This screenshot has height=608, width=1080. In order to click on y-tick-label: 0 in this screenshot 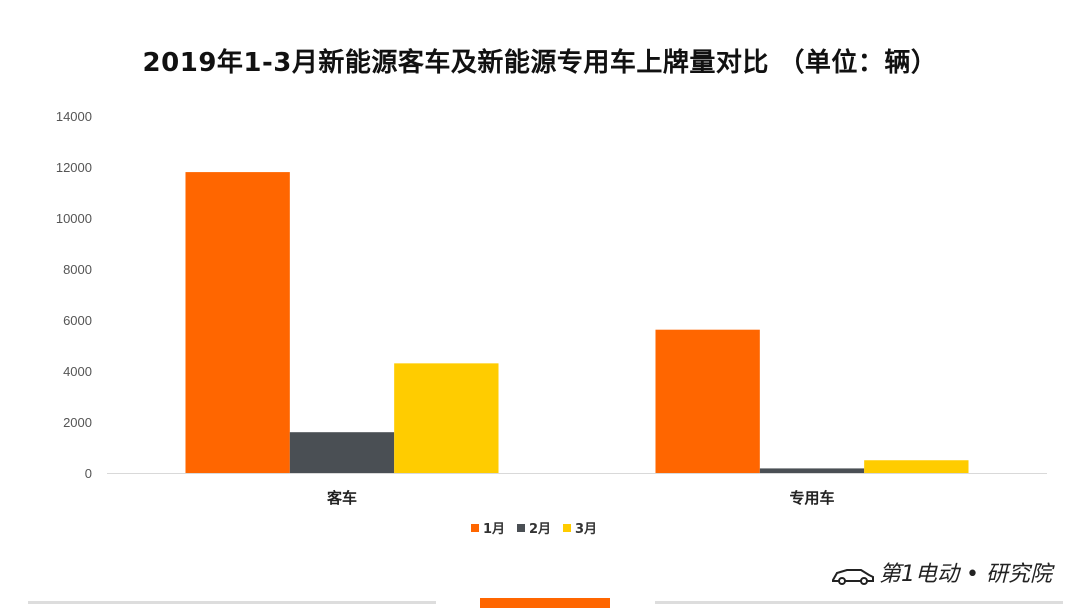, I will do `click(88, 473)`.